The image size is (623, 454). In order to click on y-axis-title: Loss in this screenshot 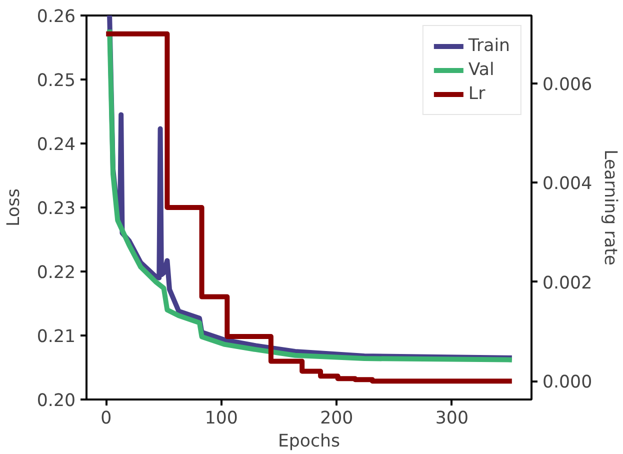, I will do `click(14, 207)`.